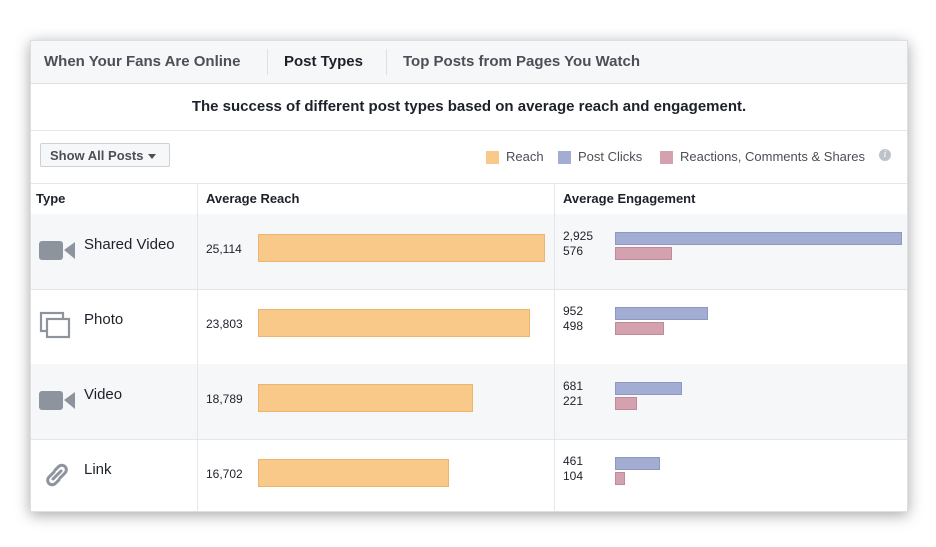 This screenshot has height=547, width=936. What do you see at coordinates (224, 474) in the screenshot?
I see `reach-value-label: 16,702` at bounding box center [224, 474].